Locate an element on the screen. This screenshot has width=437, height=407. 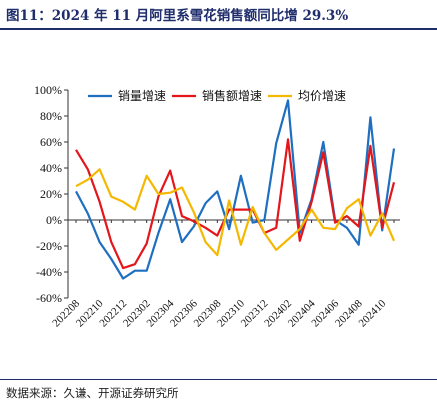
x-tick-label: 202410 is located at coordinates (373, 313).